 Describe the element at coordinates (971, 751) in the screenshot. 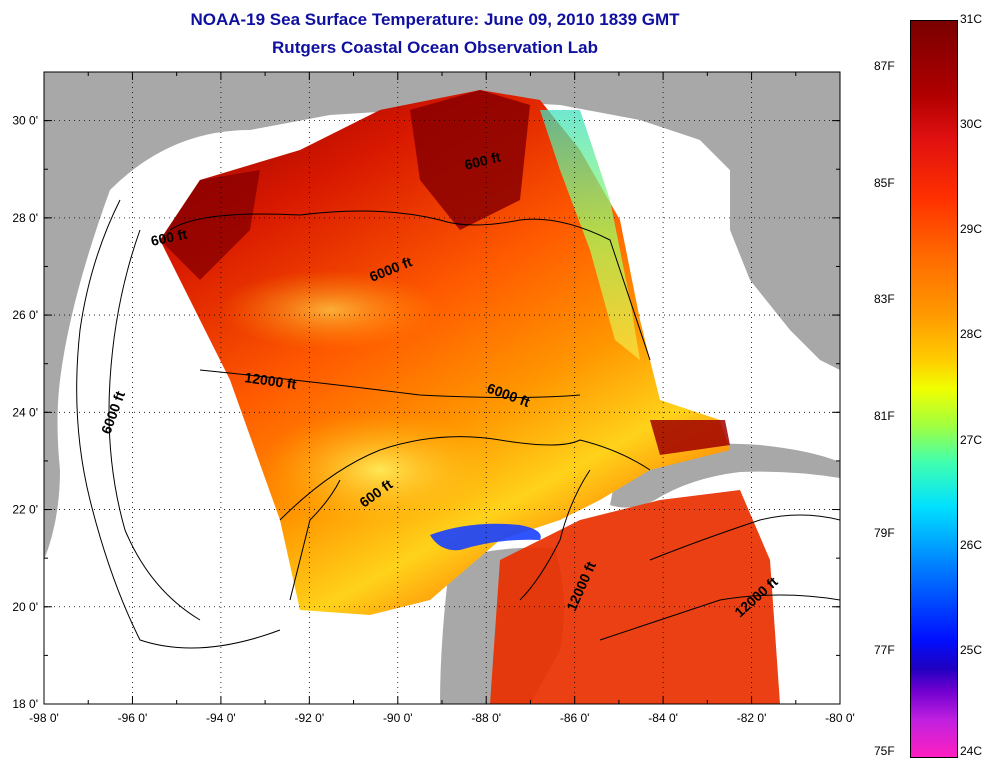

I see `colorbar-celsius-label: 24C` at that location.